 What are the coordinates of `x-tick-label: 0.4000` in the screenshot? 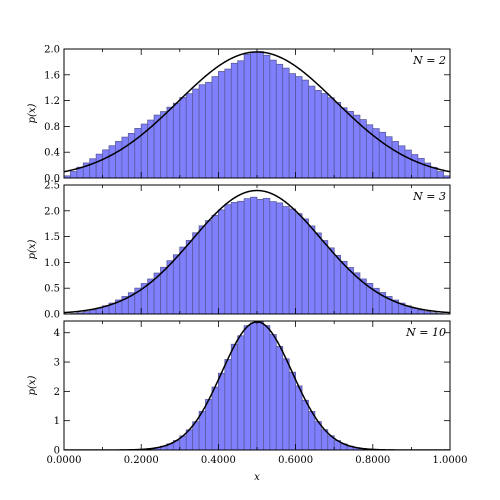 It's located at (218, 460).